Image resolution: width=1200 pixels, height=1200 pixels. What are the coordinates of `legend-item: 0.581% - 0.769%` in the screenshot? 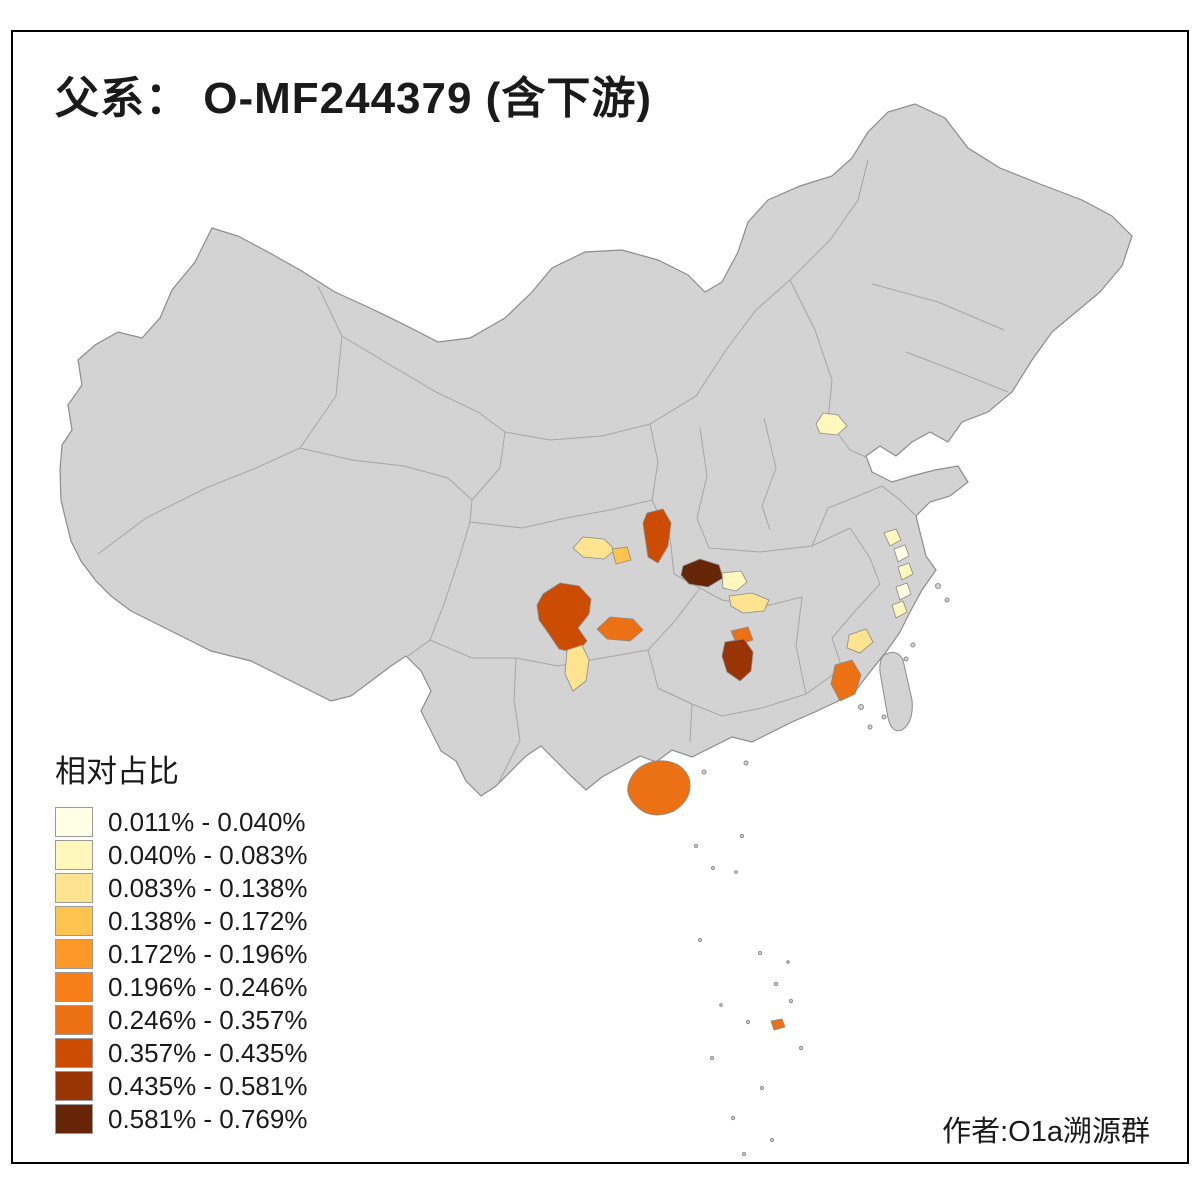 It's located at (181, 1119).